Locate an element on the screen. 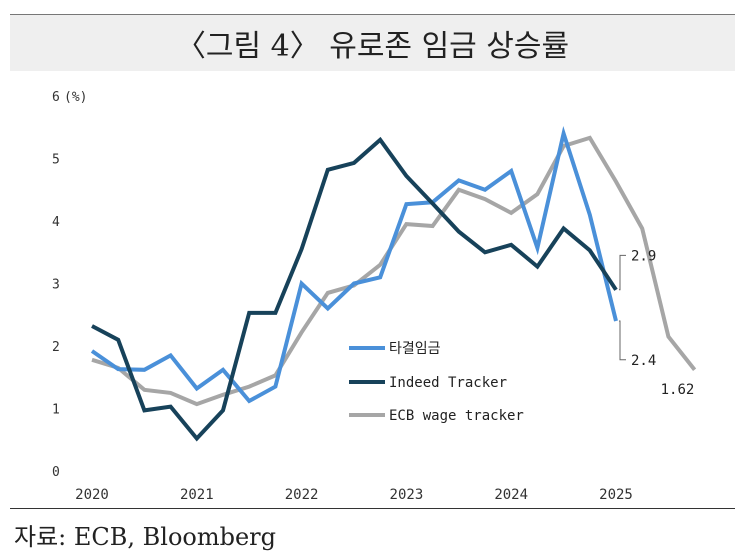 This screenshot has height=559, width=735. annotation-label-2-9: 2.9 is located at coordinates (643, 256).